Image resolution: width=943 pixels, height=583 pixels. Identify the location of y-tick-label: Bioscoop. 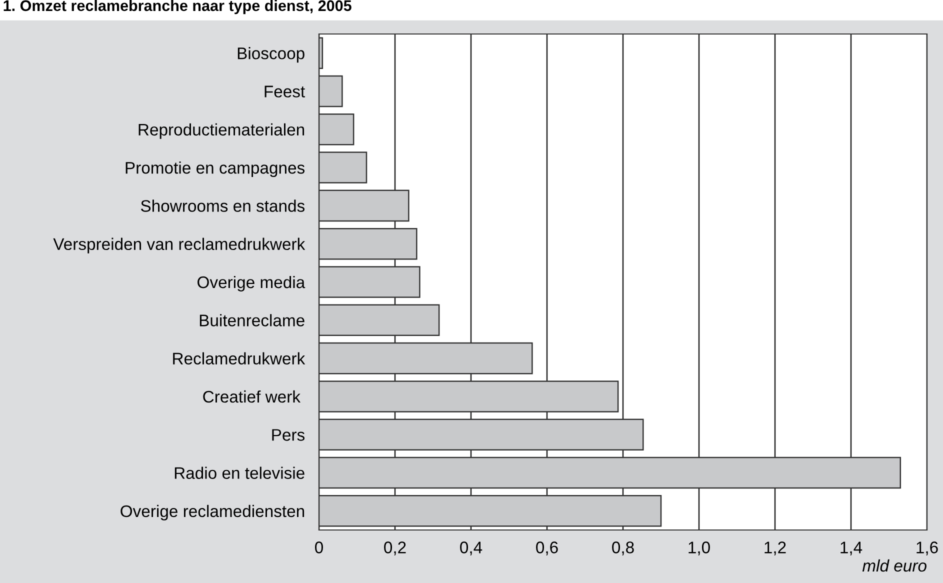
(271, 55).